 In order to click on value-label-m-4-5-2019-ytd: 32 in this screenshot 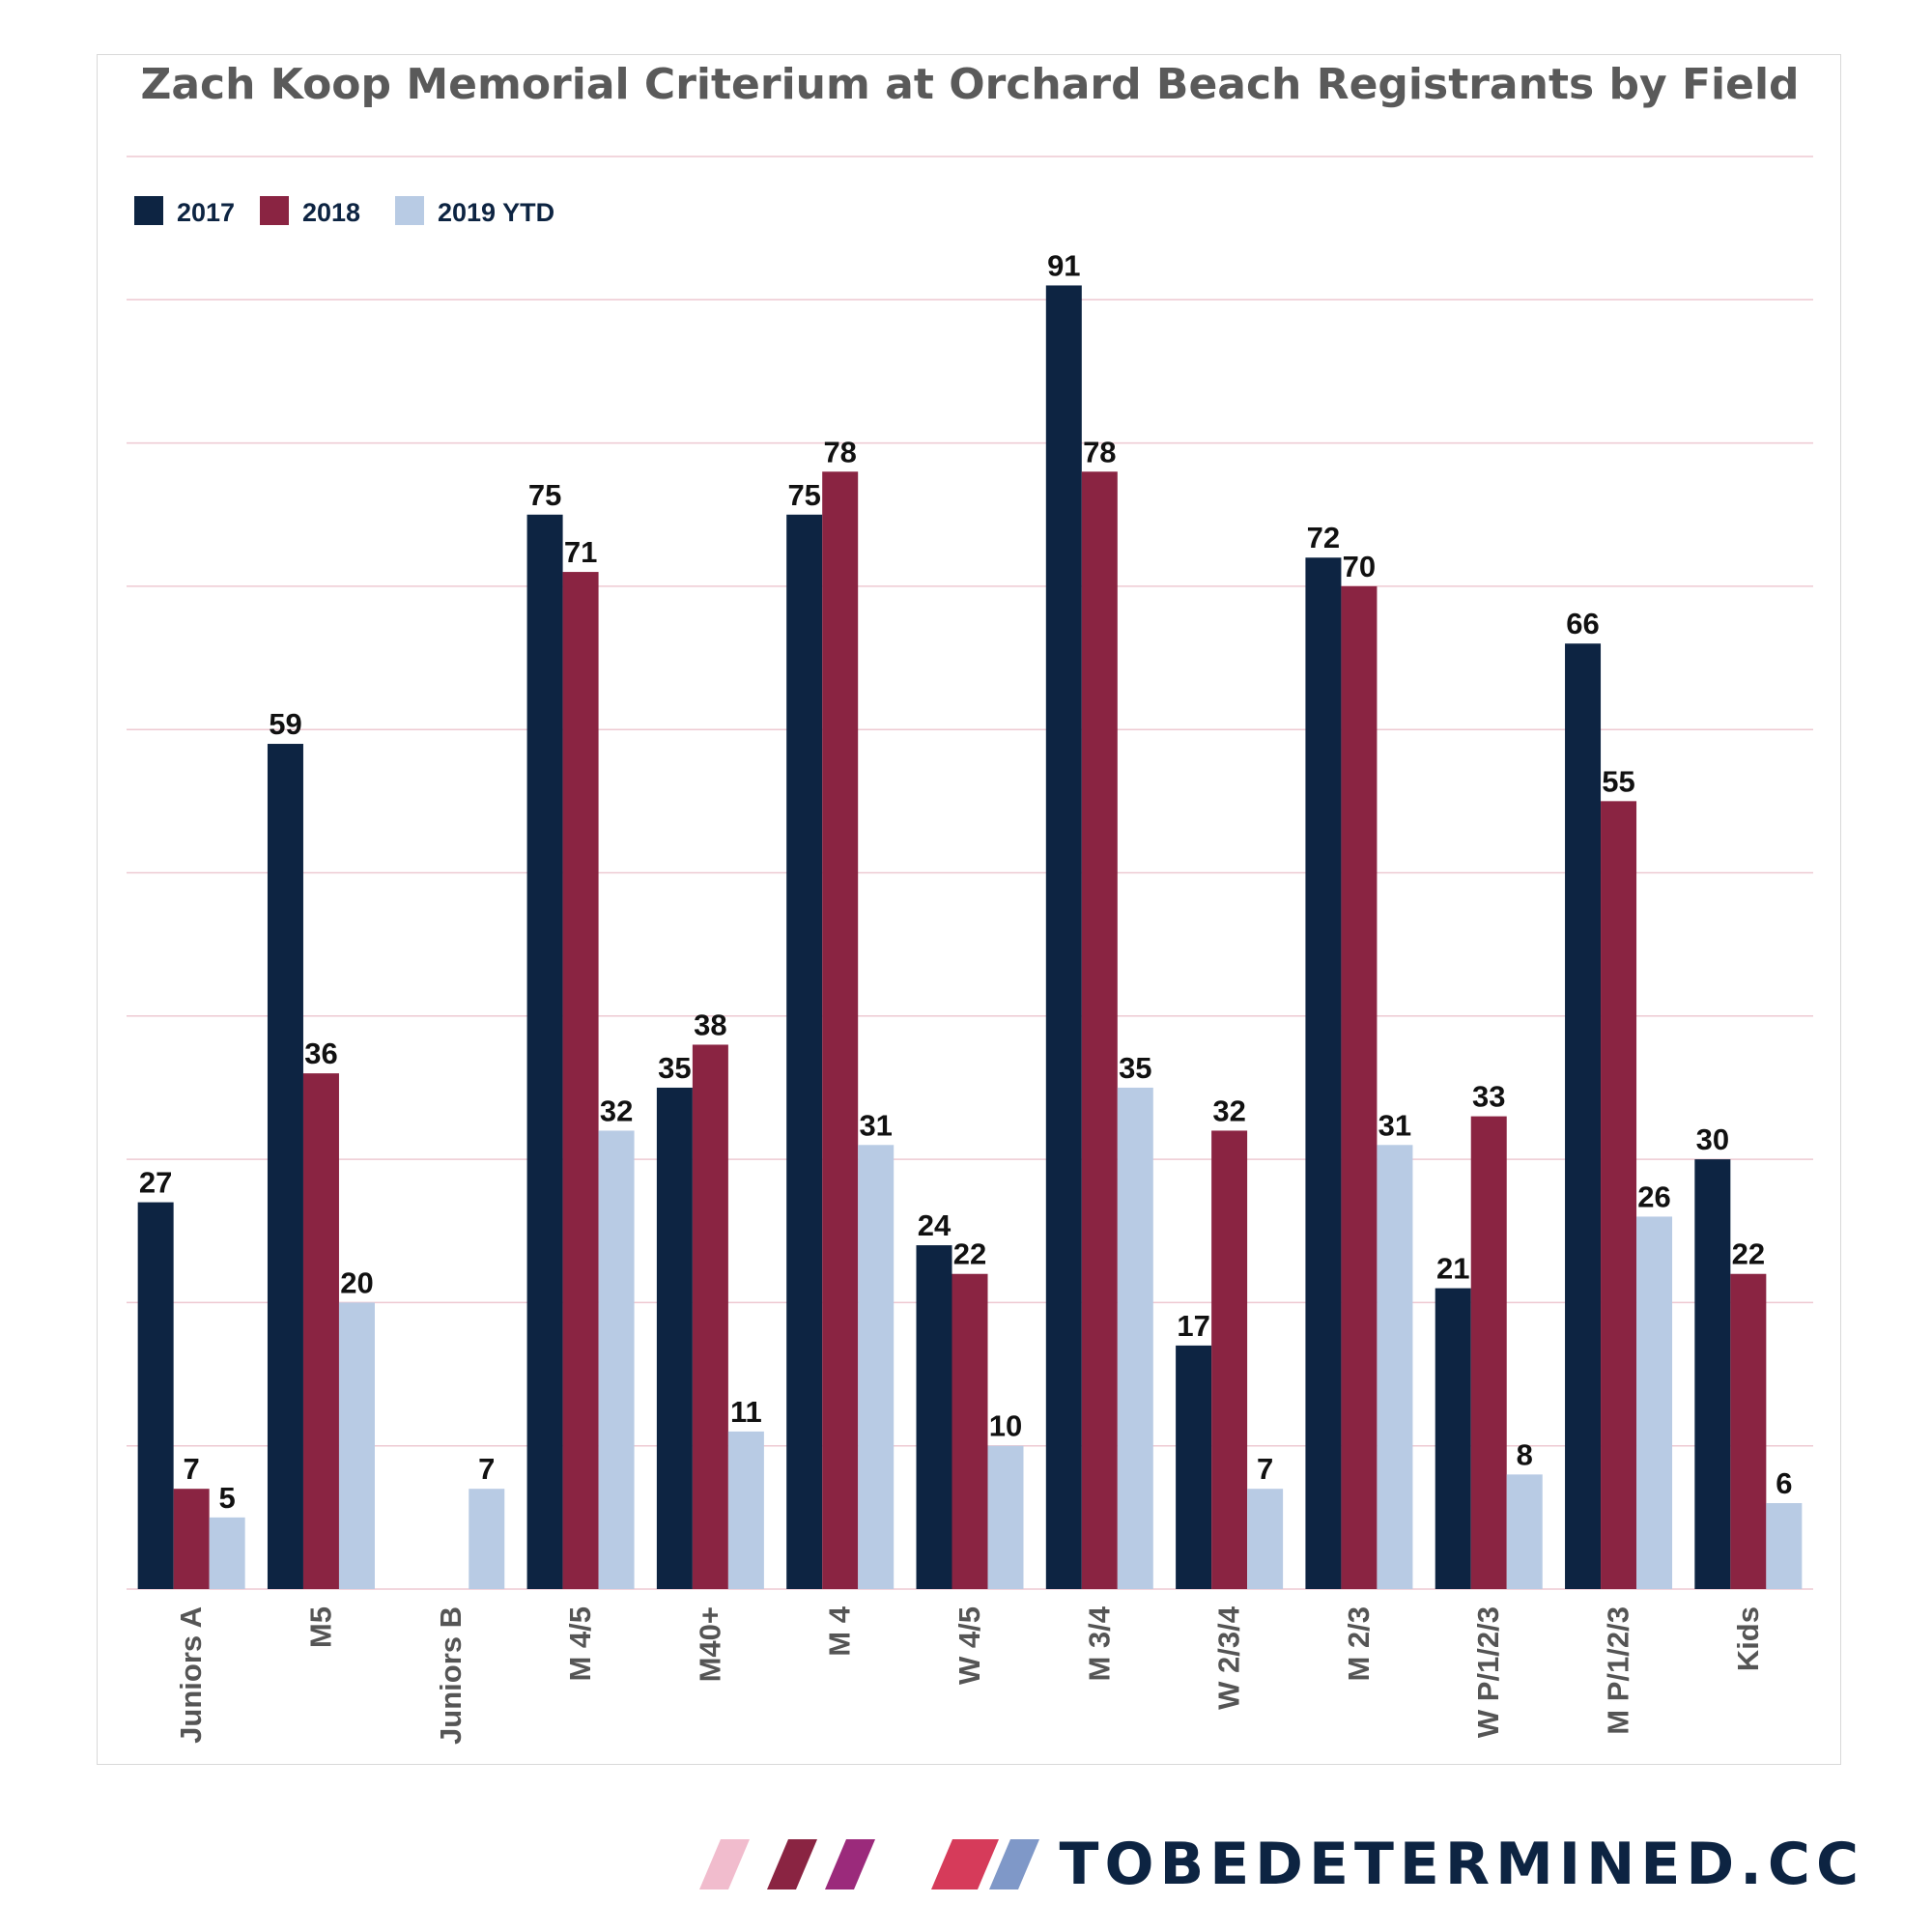, I will do `click(616, 1110)`.